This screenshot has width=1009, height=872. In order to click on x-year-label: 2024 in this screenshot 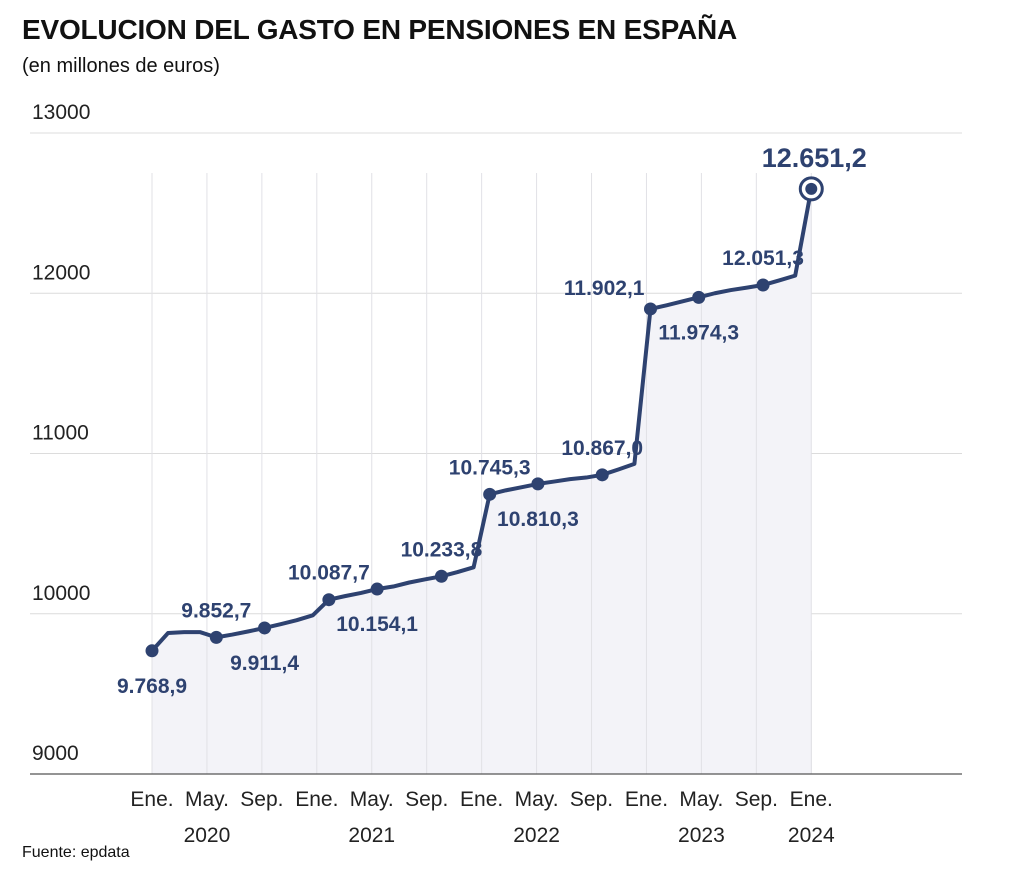, I will do `click(811, 835)`.